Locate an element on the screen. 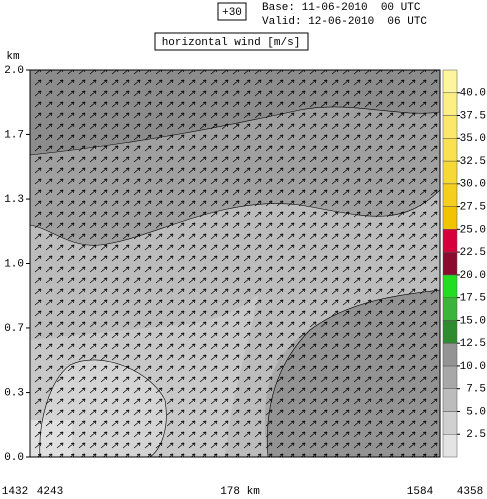 The image size is (487, 499). colorbar-label: 22.5 is located at coordinates (473, 253).